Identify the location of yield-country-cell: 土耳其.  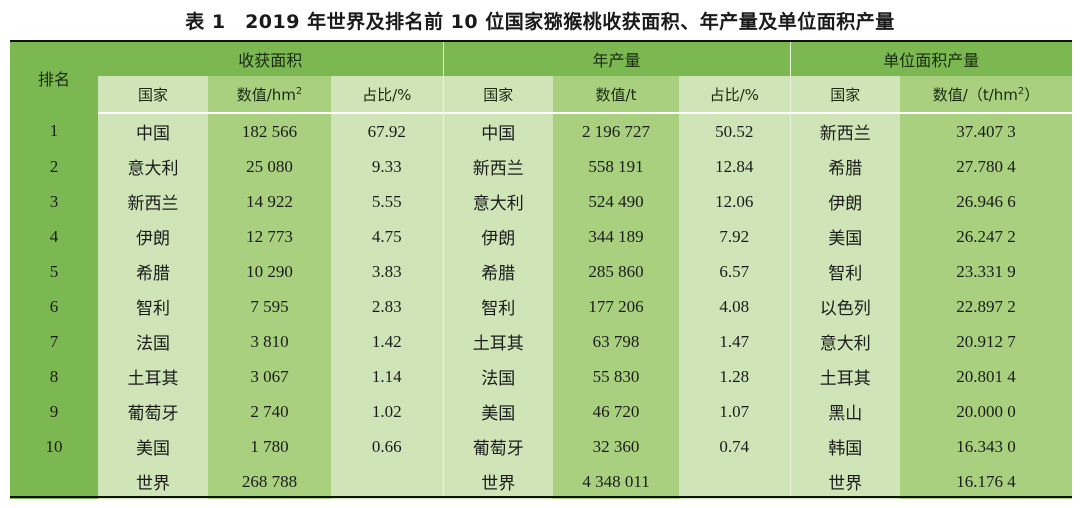
(845, 376).